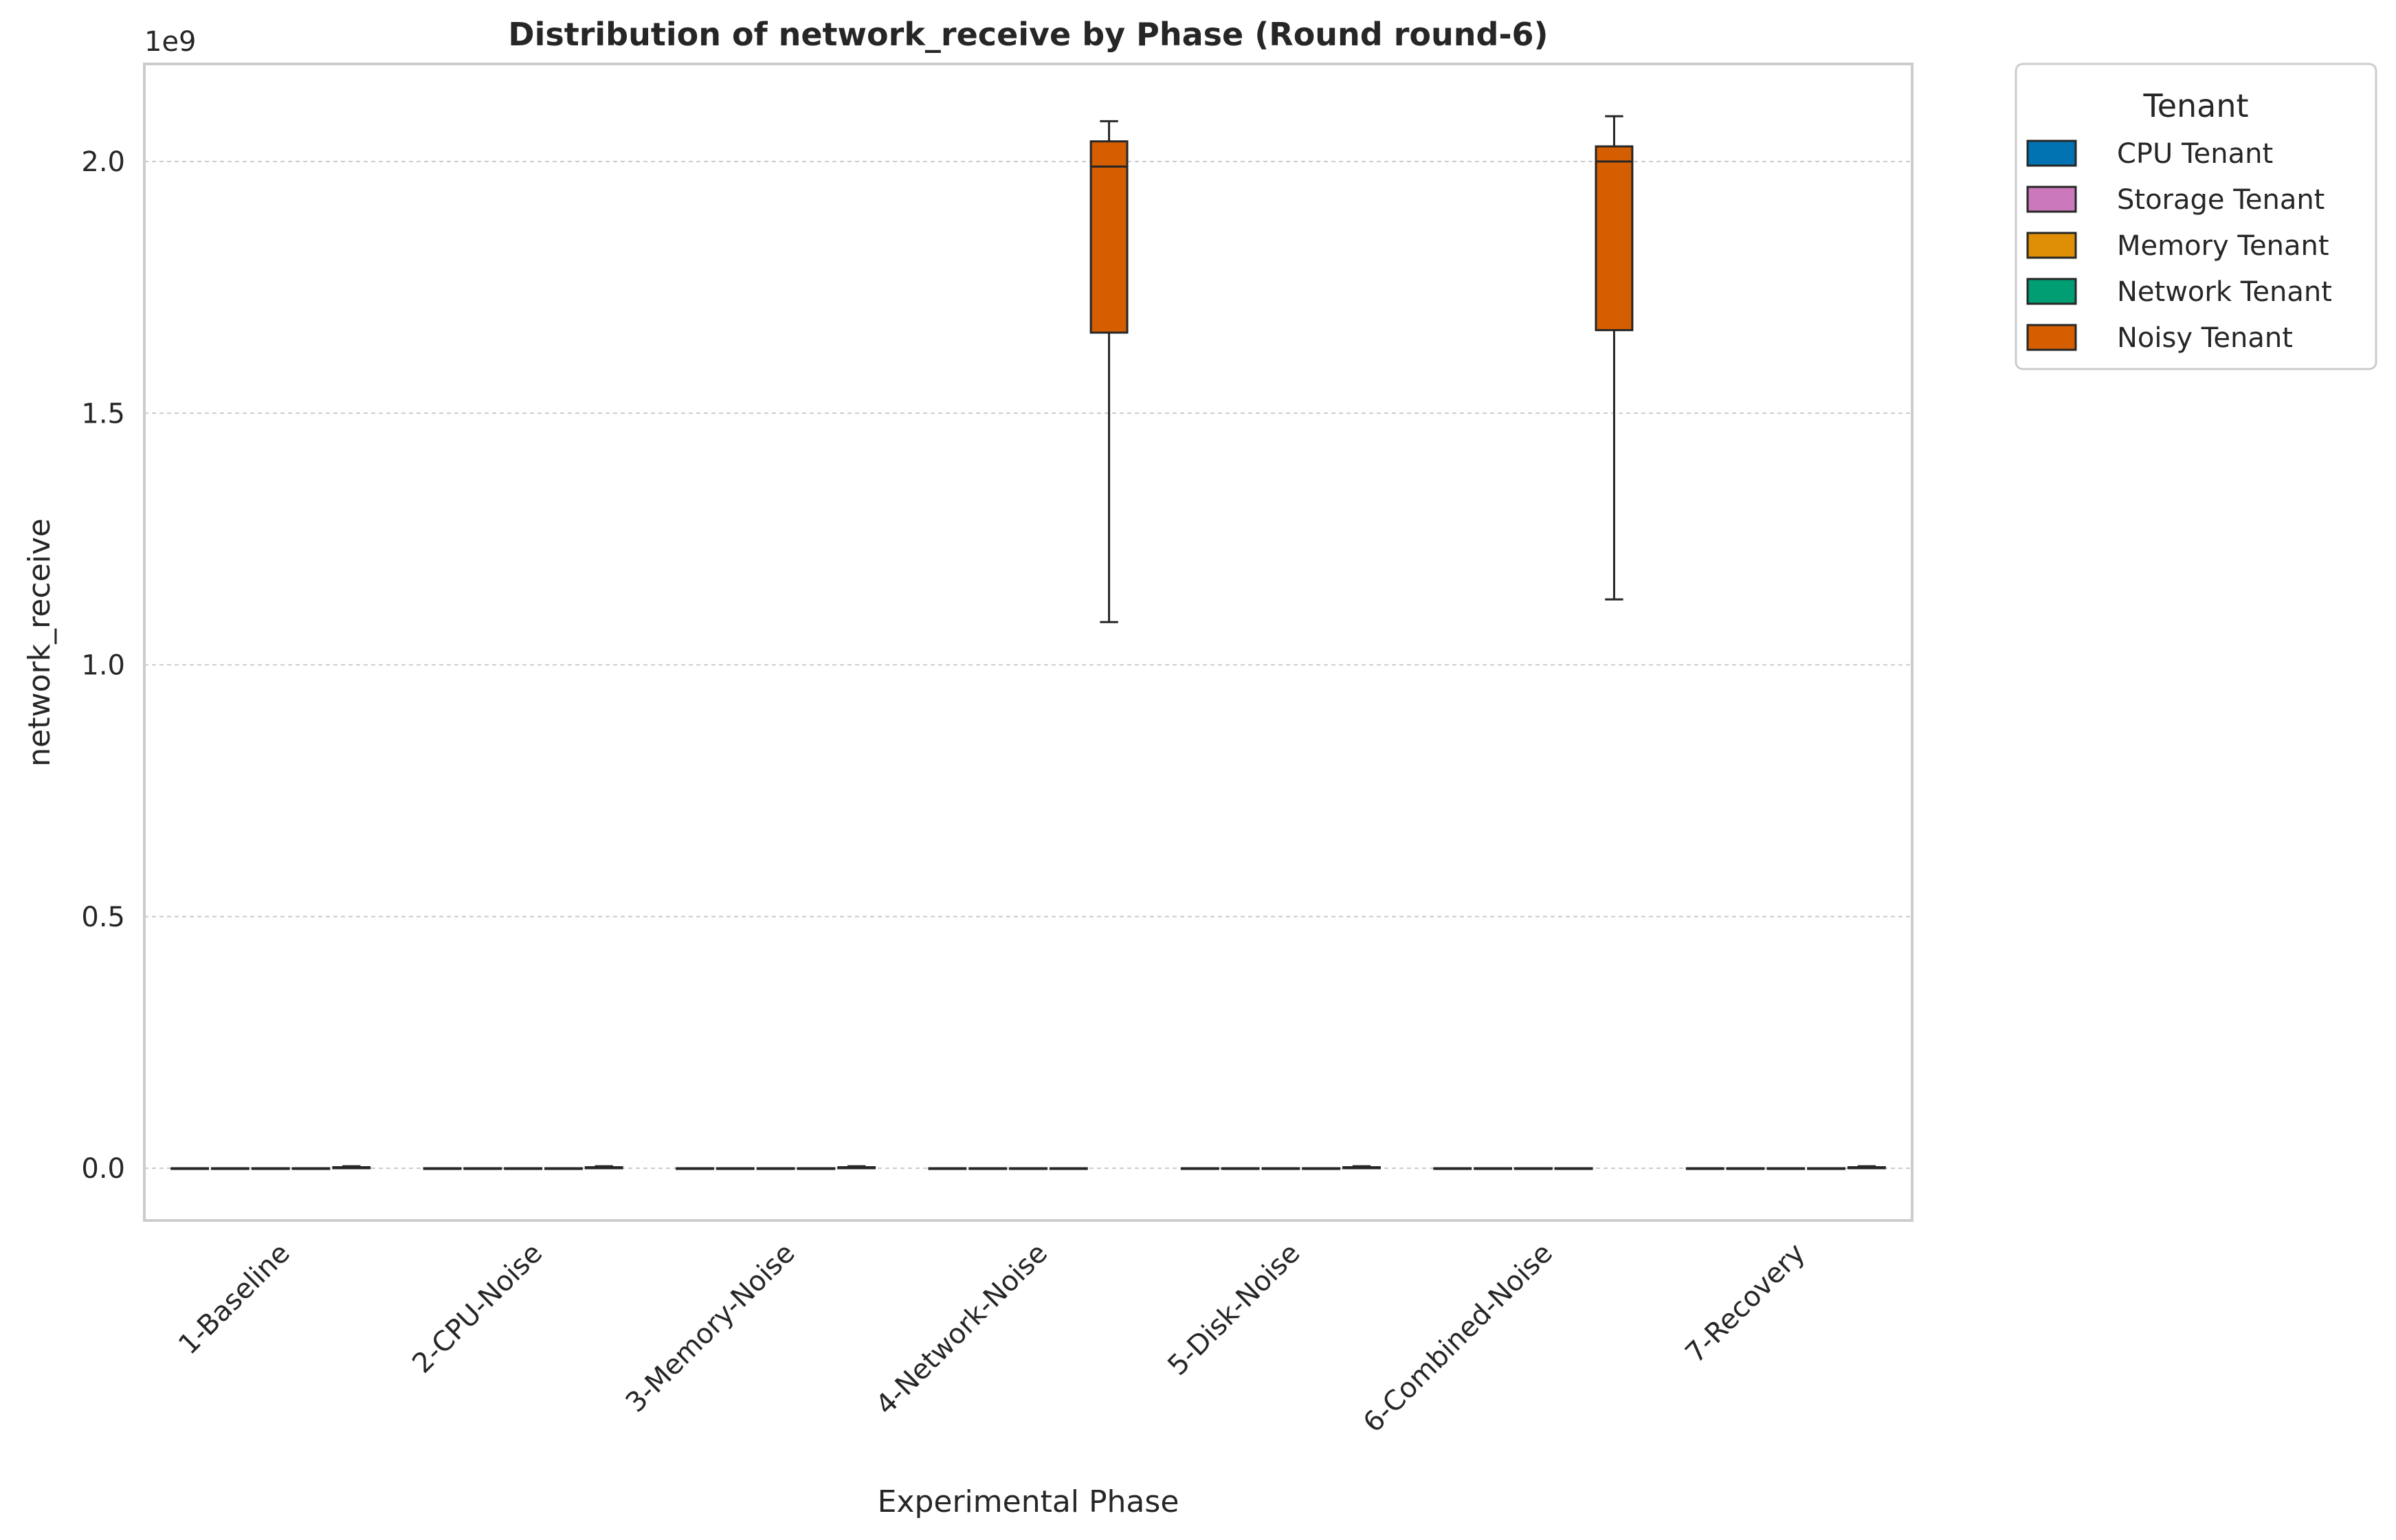  Describe the element at coordinates (2195, 154) in the screenshot. I see `legend-label: CPU Tenant` at that location.